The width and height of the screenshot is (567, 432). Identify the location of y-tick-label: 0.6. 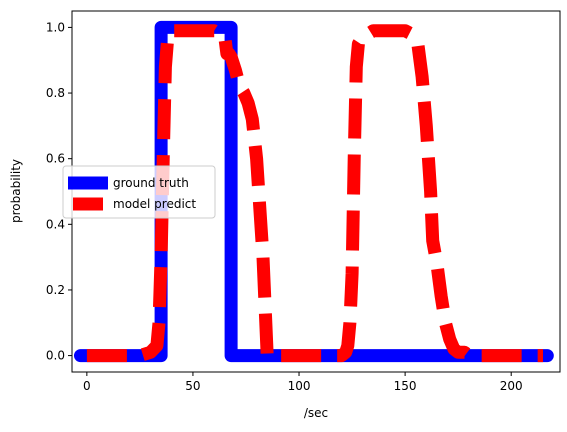
(55, 159).